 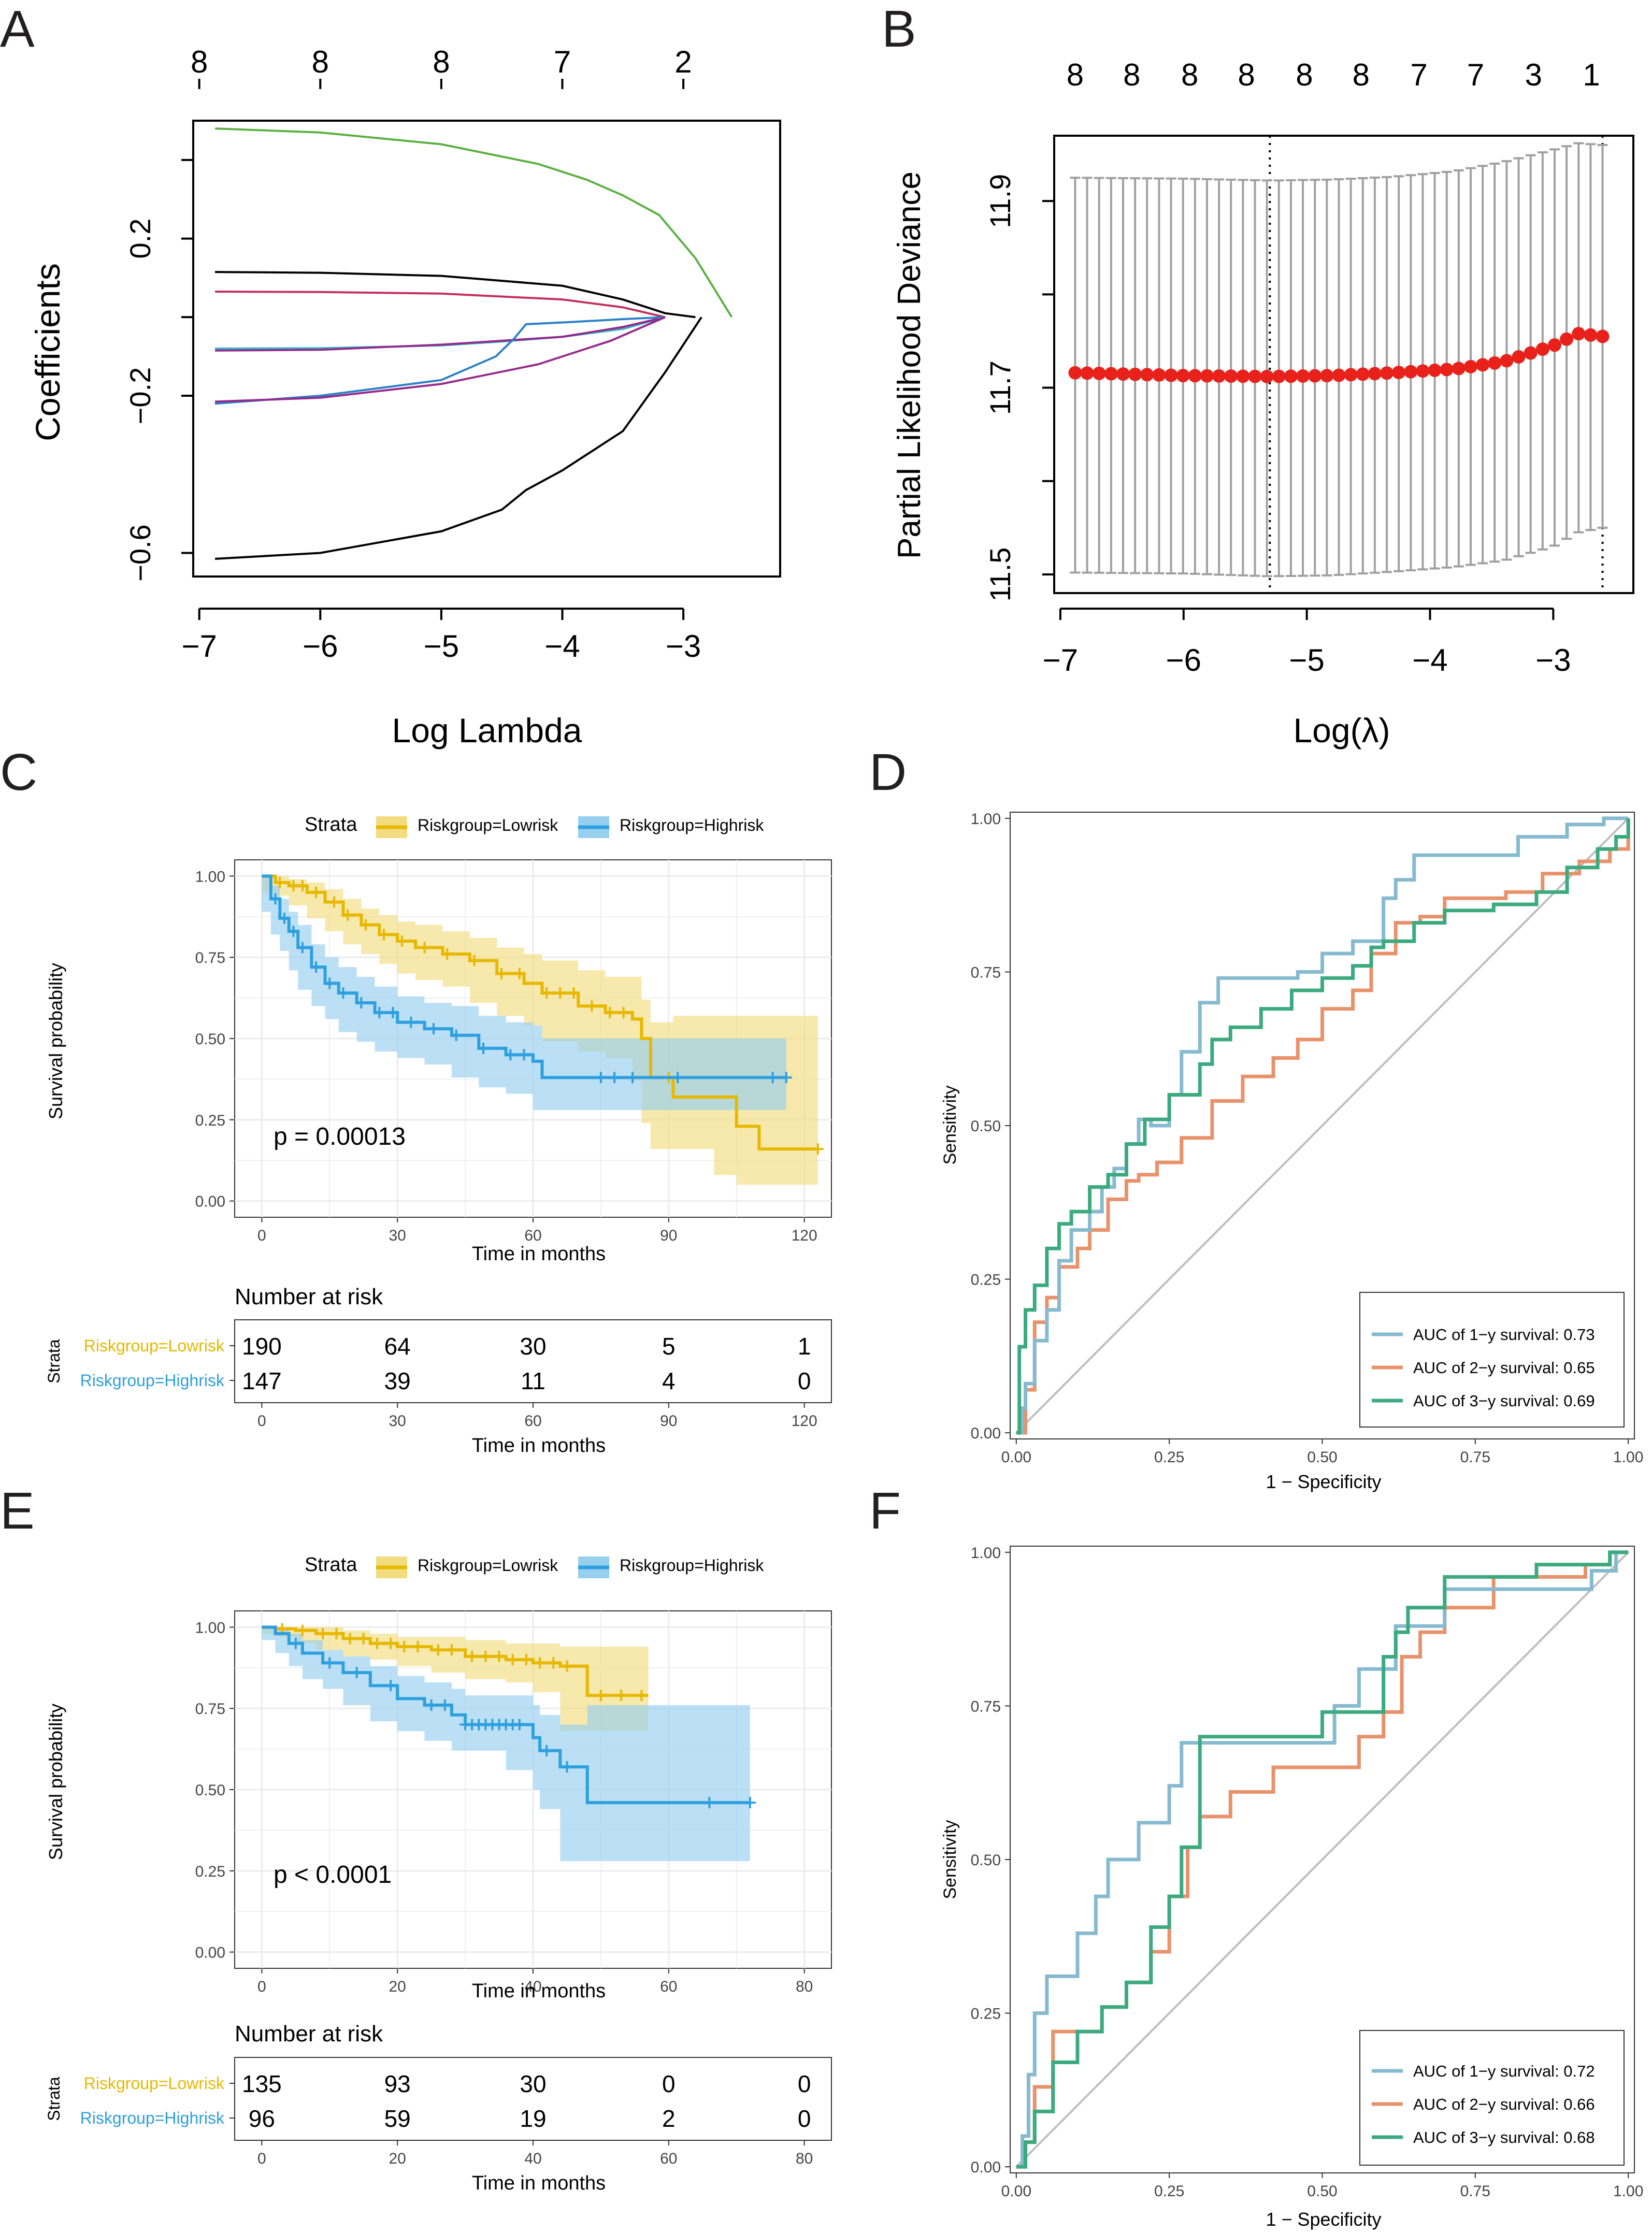 What do you see at coordinates (1169, 2191) in the screenshot?
I see `f-xtick-label: 0.25` at bounding box center [1169, 2191].